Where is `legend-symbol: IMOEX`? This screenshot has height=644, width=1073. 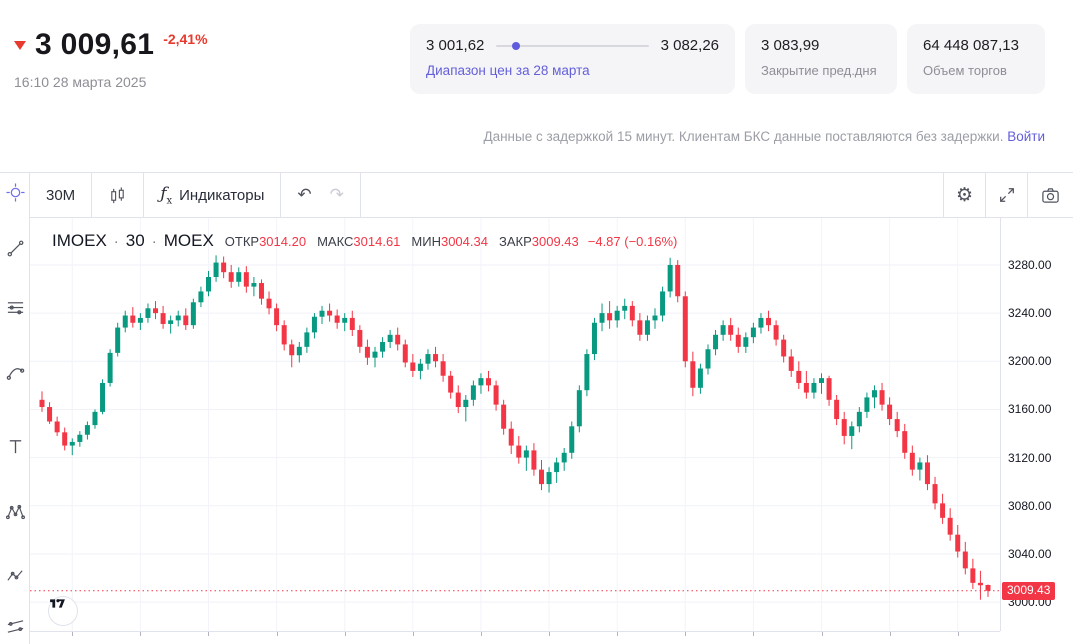
legend-symbol: IMOEX is located at coordinates (79, 240).